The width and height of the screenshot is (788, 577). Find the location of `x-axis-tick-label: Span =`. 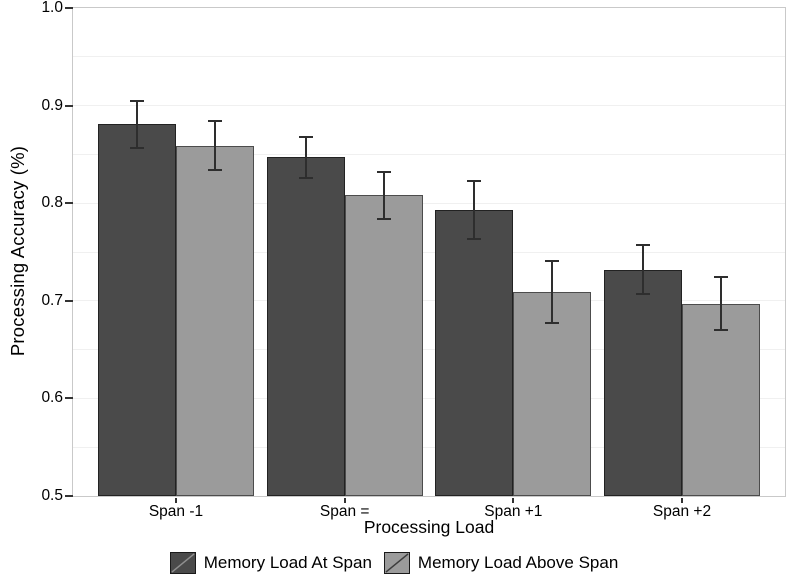

x-axis-tick-label: Span = is located at coordinates (344, 511).